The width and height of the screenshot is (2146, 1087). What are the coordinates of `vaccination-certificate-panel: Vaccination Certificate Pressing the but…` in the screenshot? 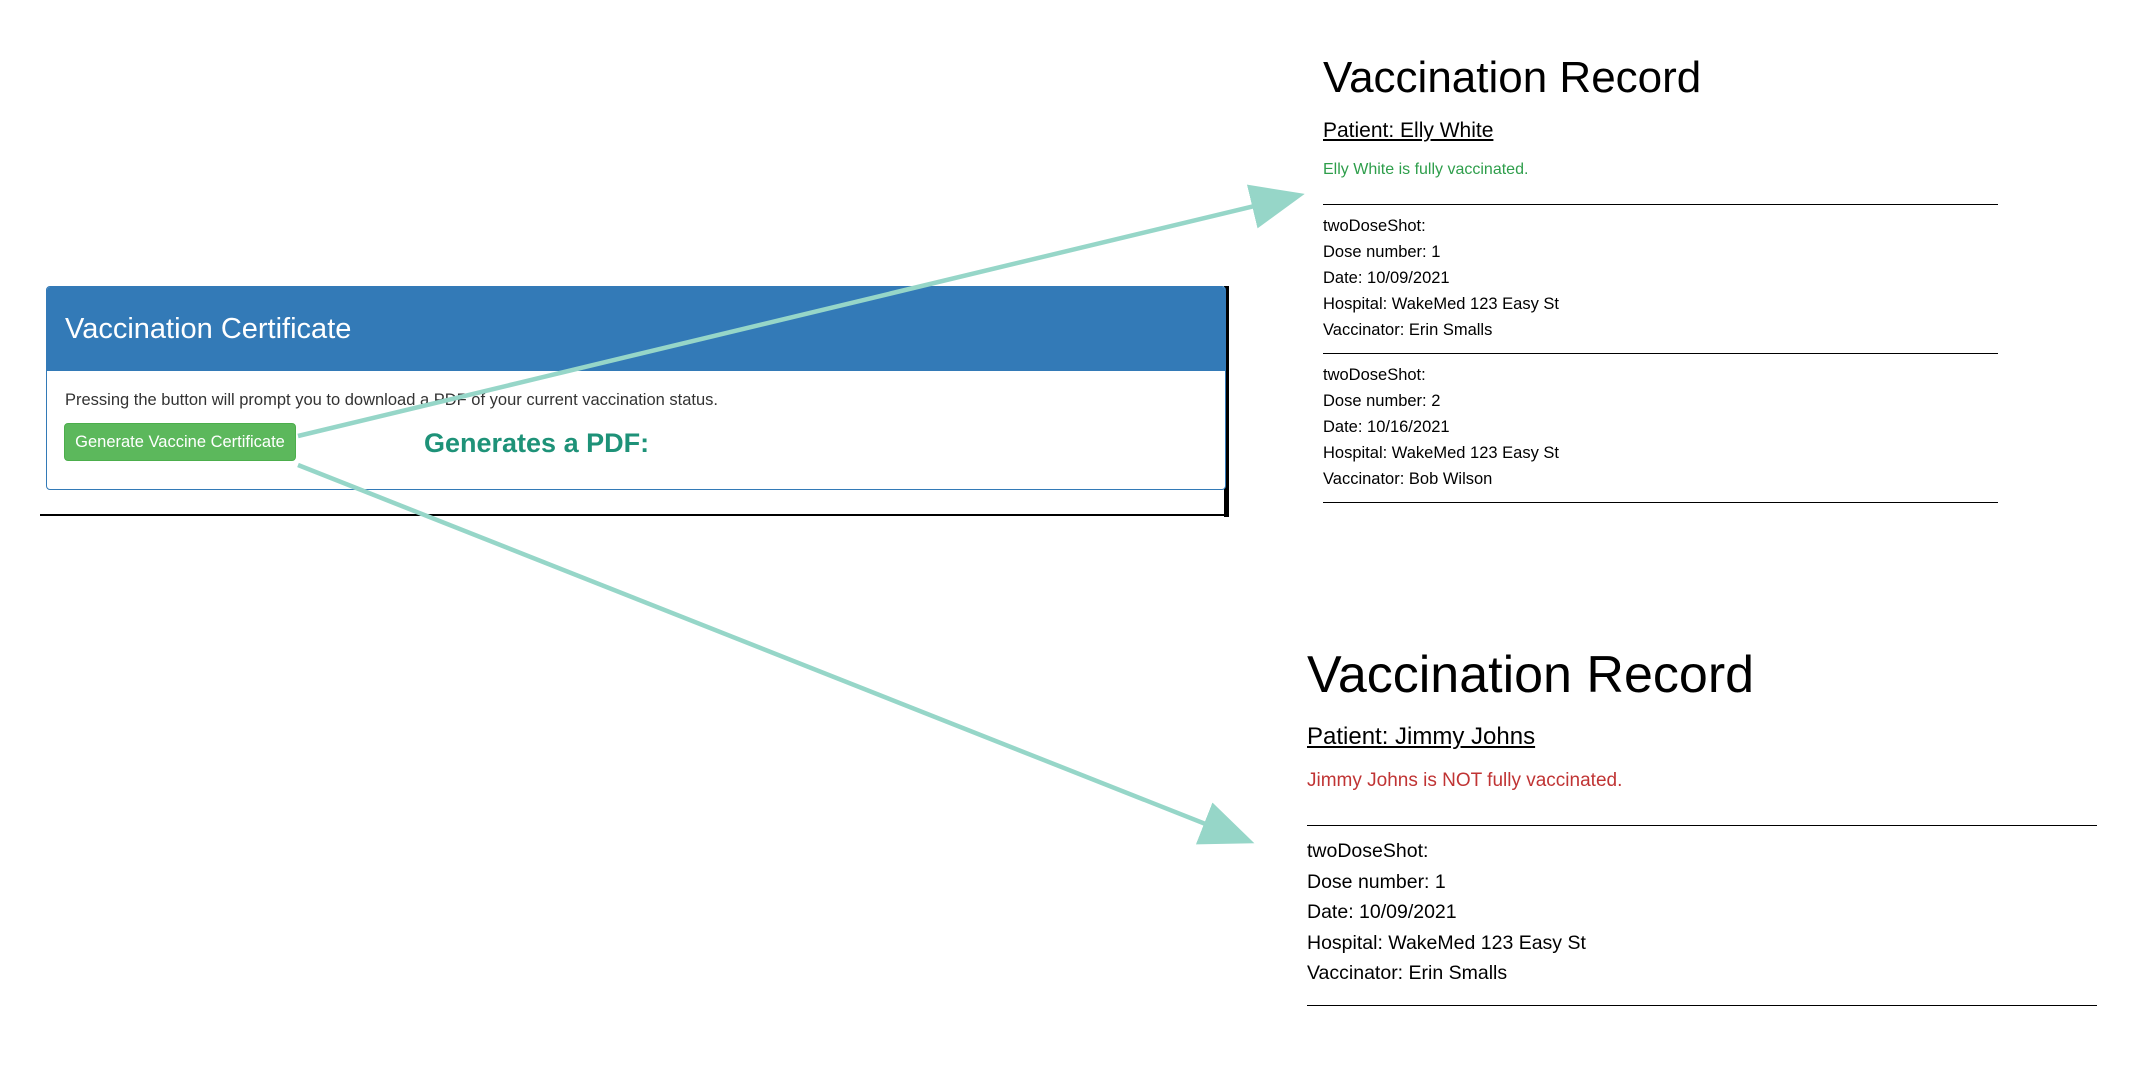 It's located at (636, 388).